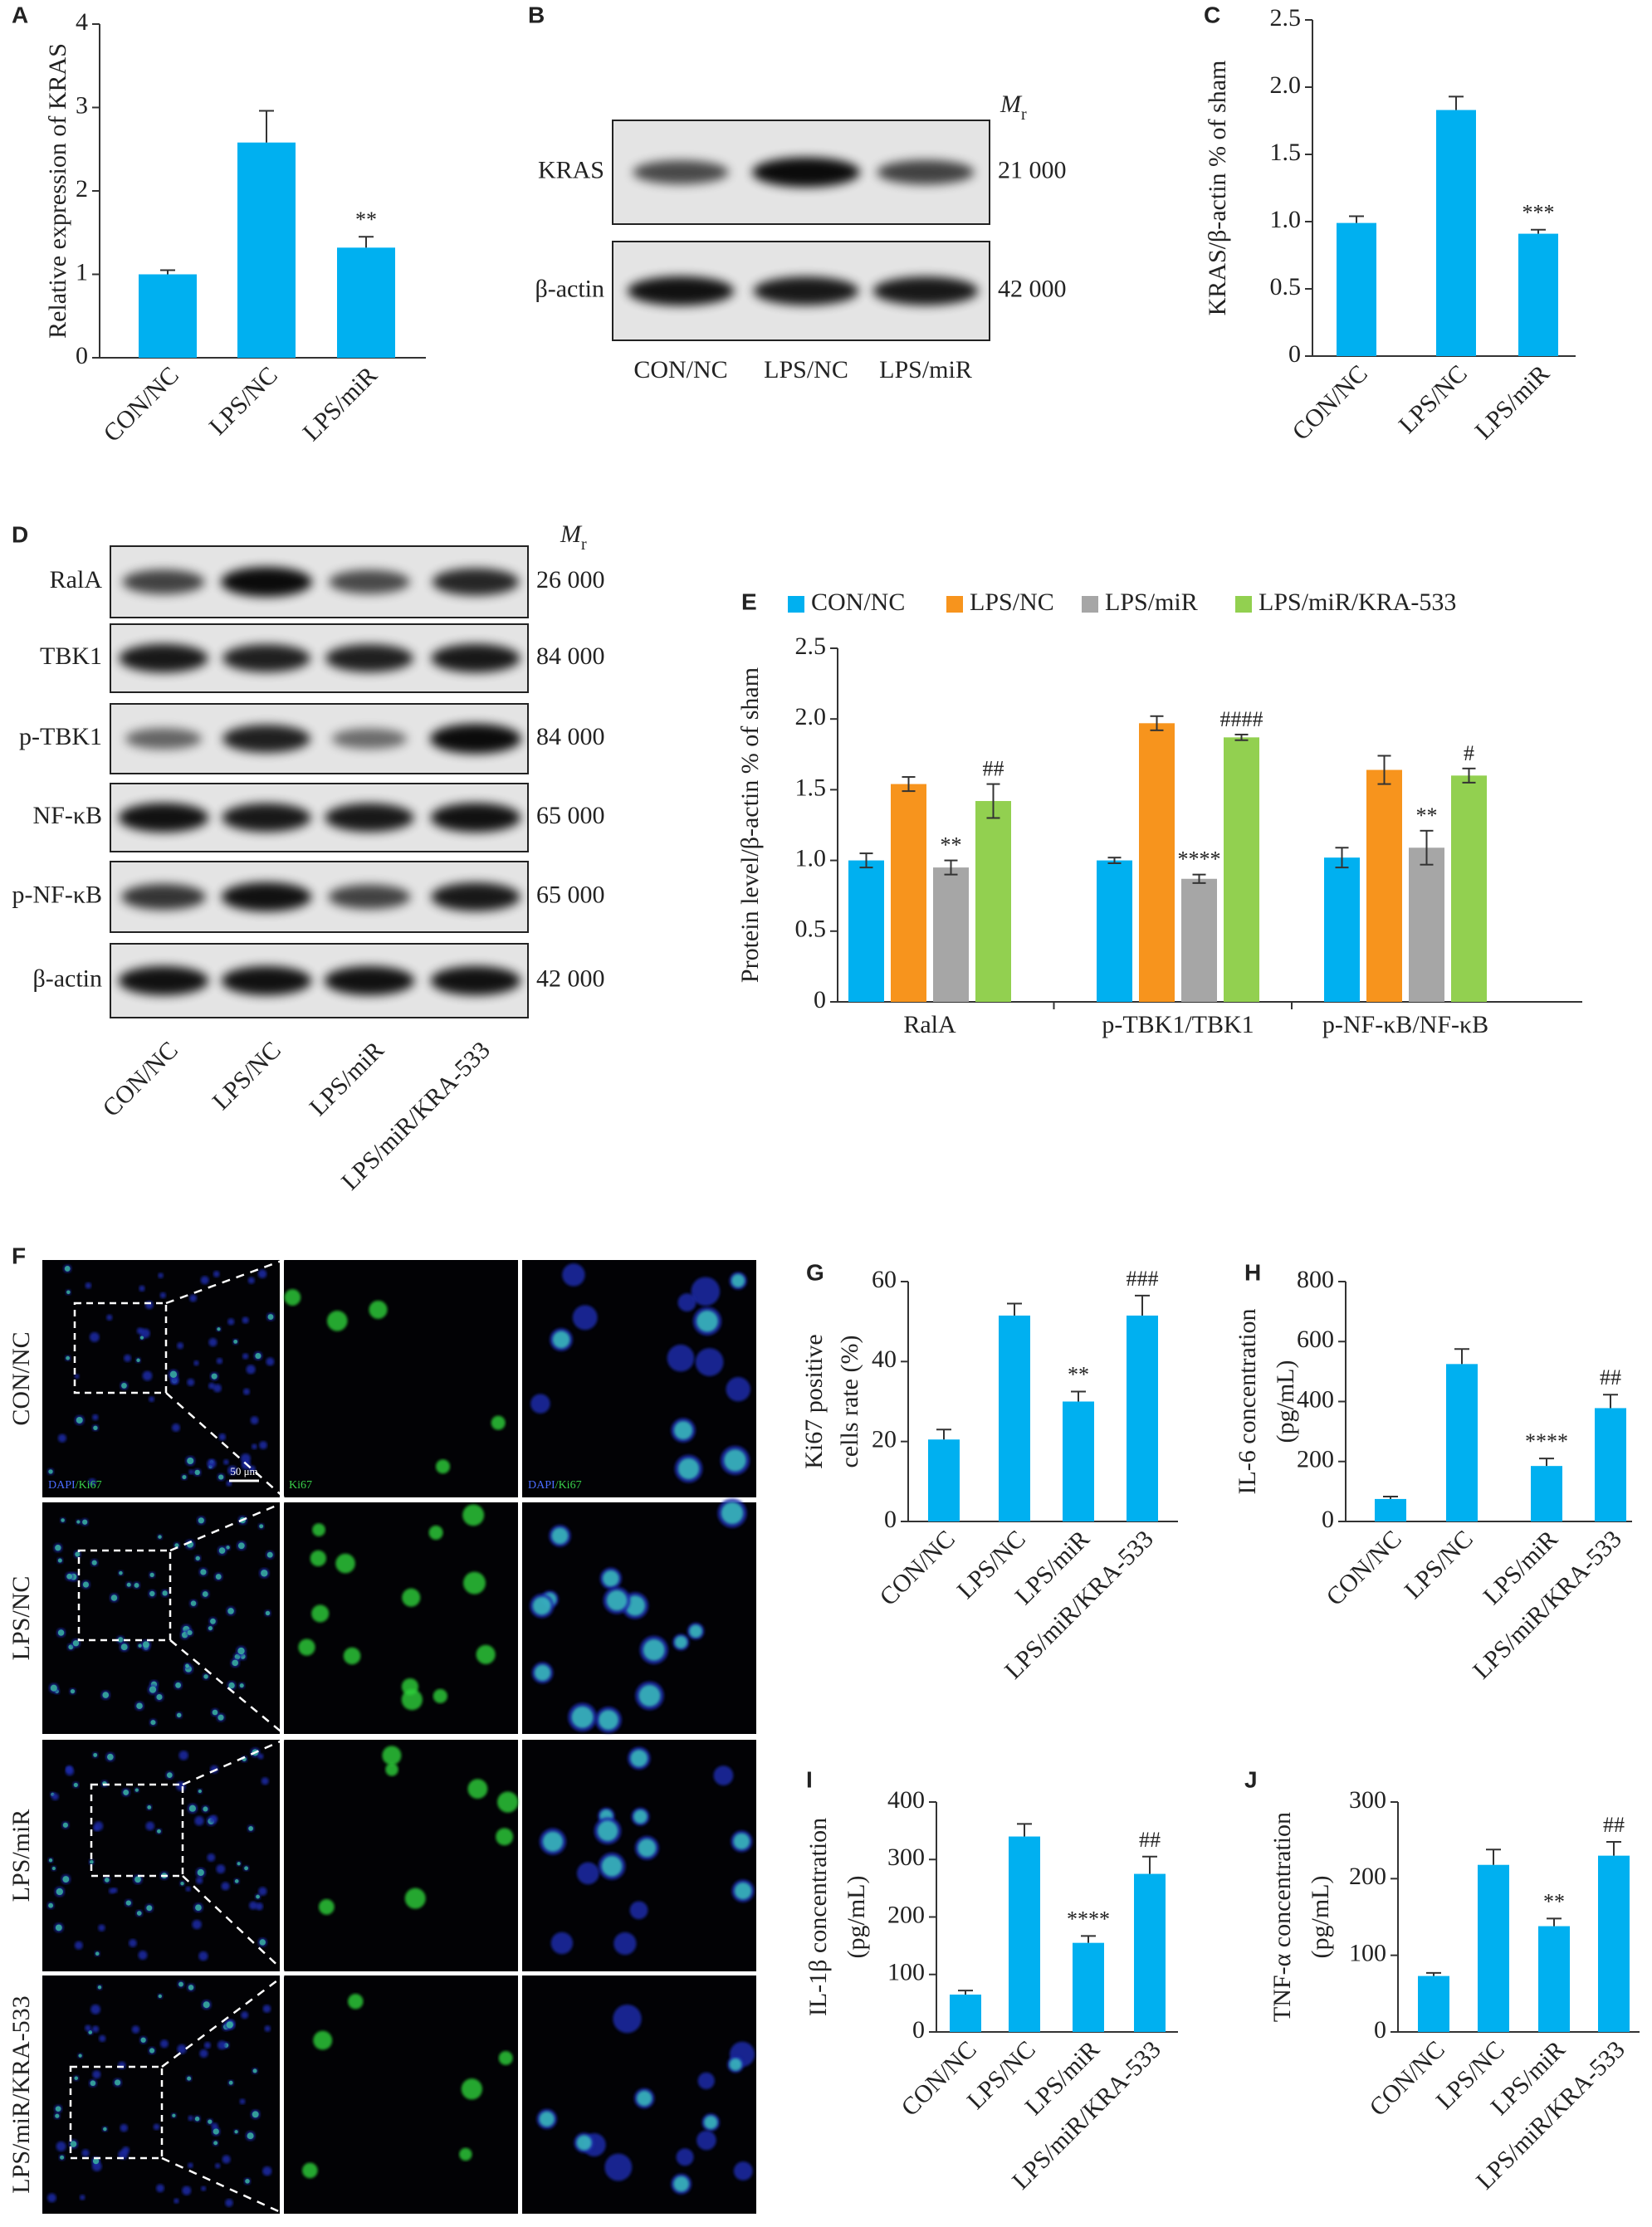  What do you see at coordinates (1178, 1024) in the screenshot?
I see `x-tick-label: p-TBK1/TBK1` at bounding box center [1178, 1024].